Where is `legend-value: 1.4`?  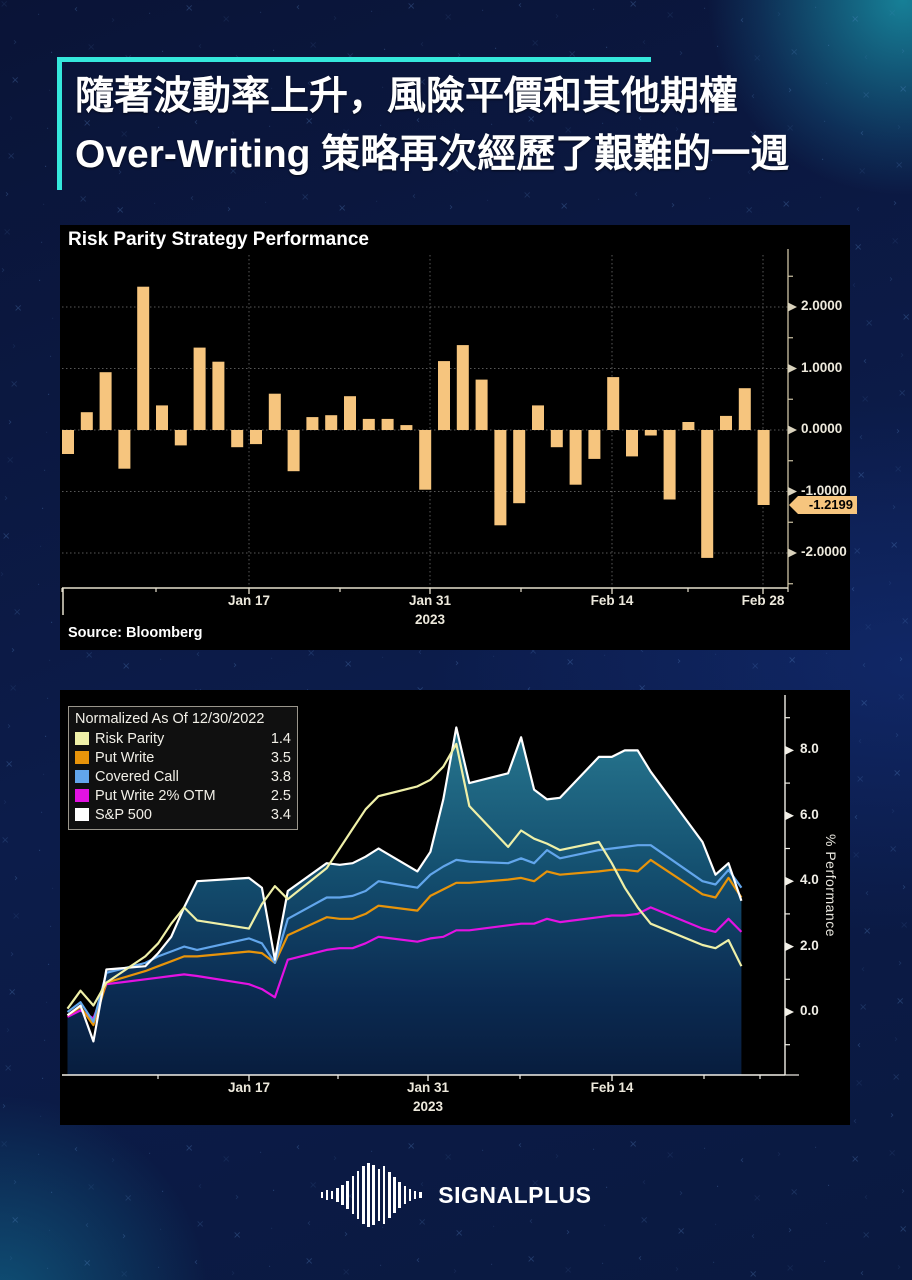
legend-value: 1.4 is located at coordinates (280, 738).